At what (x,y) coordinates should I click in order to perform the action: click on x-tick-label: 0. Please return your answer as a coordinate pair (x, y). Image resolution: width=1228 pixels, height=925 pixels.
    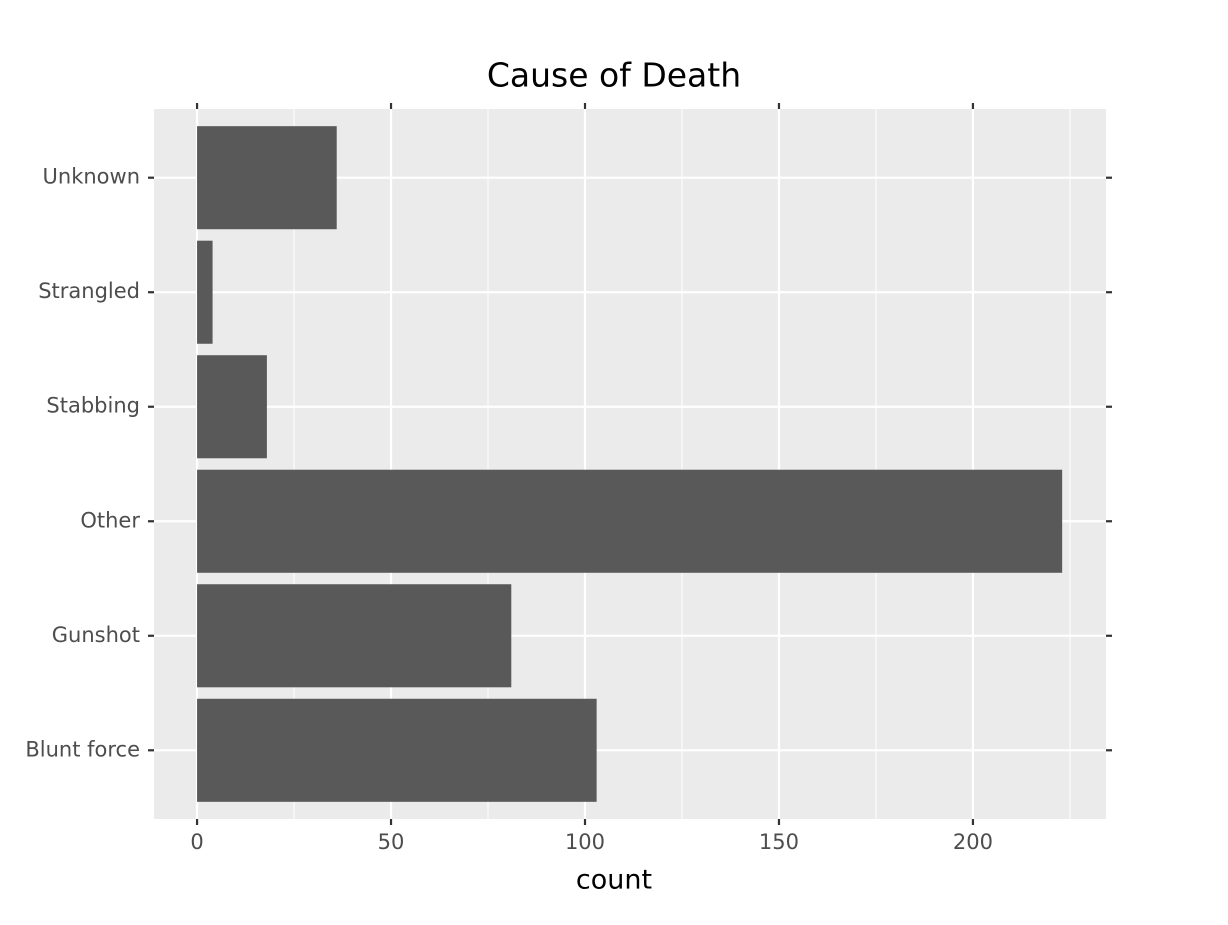
    Looking at the image, I should click on (196, 842).